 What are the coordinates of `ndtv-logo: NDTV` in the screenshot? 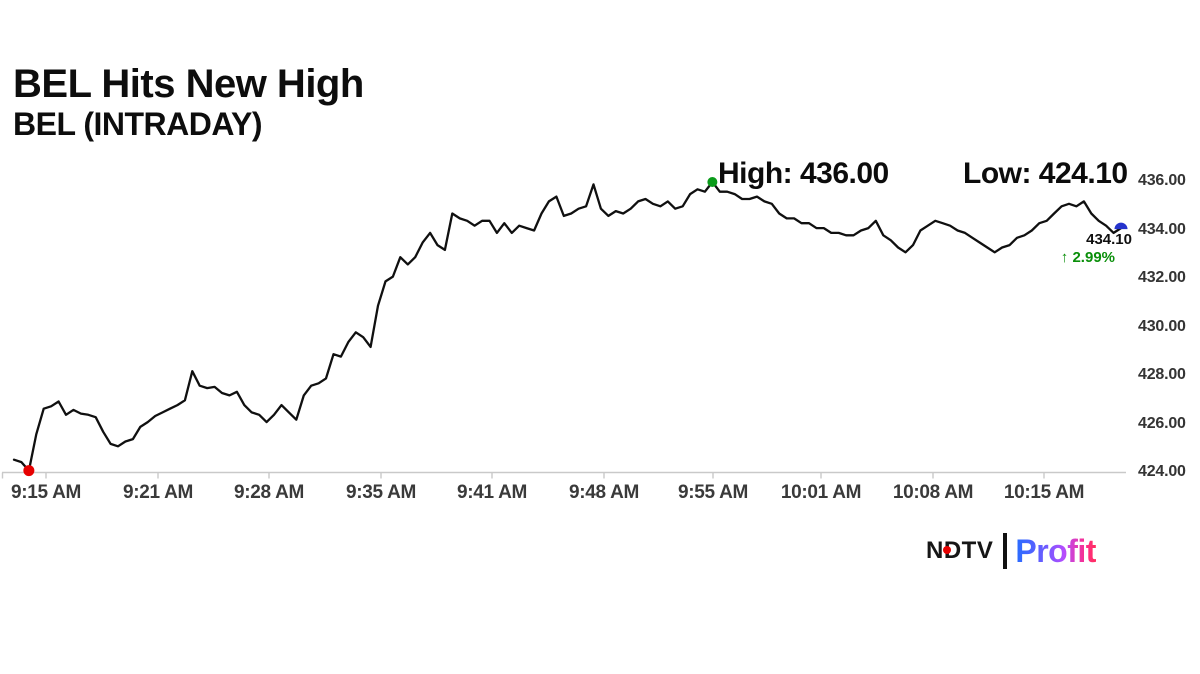 It's located at (959, 551).